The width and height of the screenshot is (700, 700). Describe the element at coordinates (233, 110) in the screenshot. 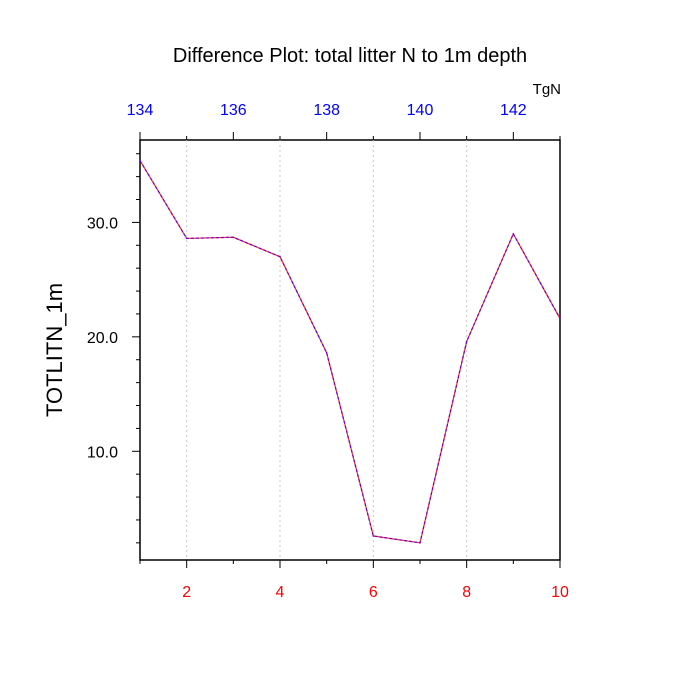

I see `top-tick-label: 136` at that location.